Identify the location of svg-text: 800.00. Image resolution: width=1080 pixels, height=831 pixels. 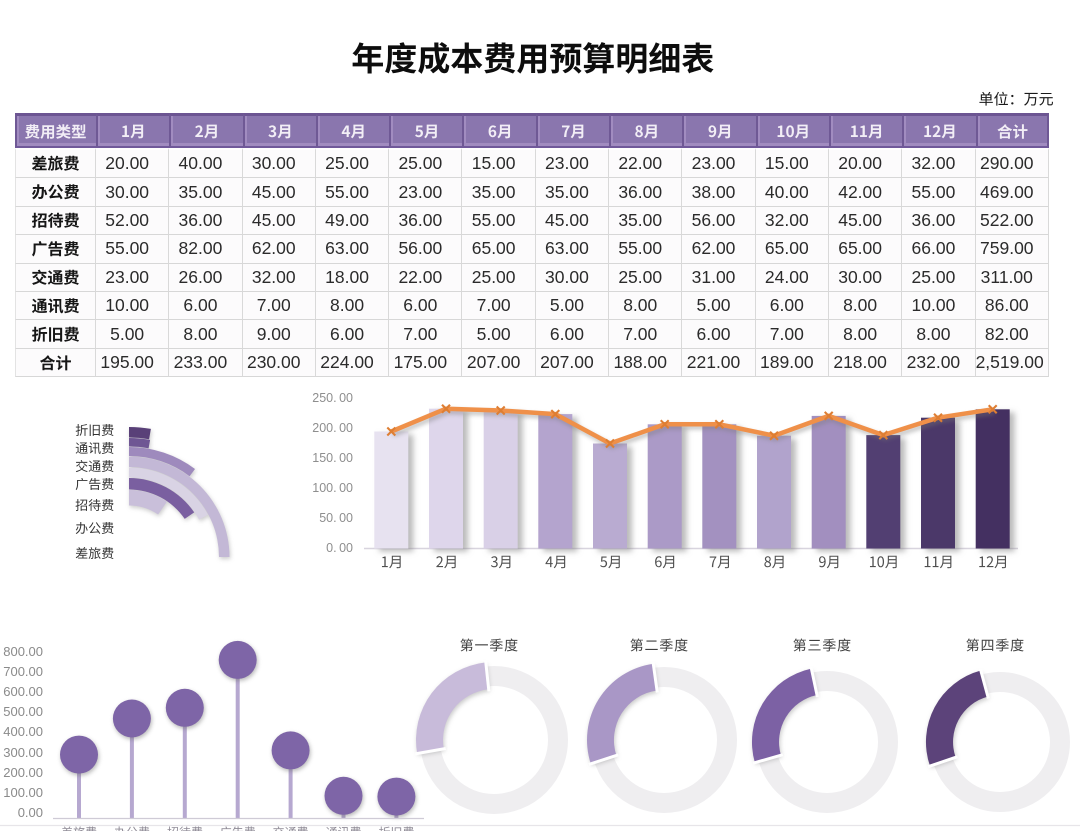
(23, 651).